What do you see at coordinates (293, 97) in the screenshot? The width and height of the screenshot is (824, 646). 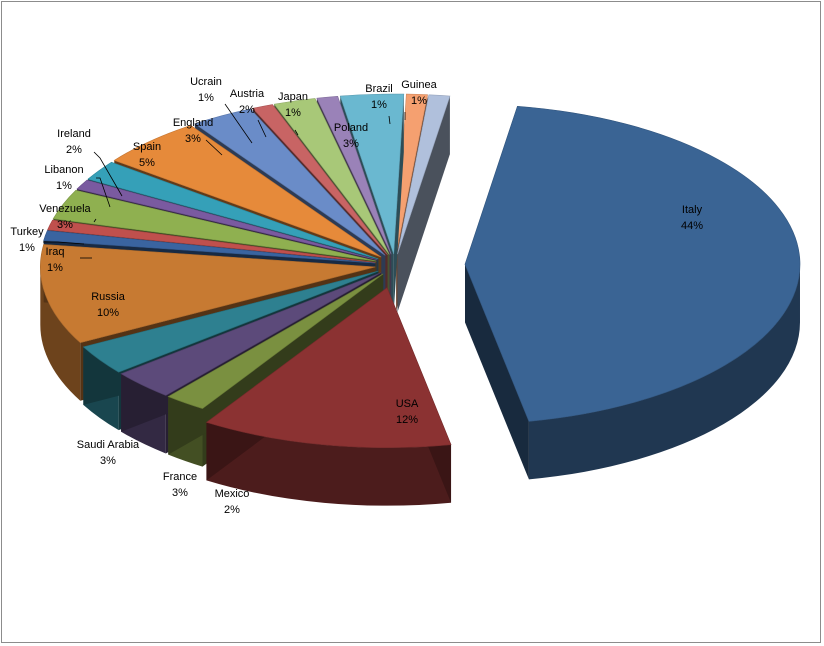 I see `slice-label-japan: Japan` at bounding box center [293, 97].